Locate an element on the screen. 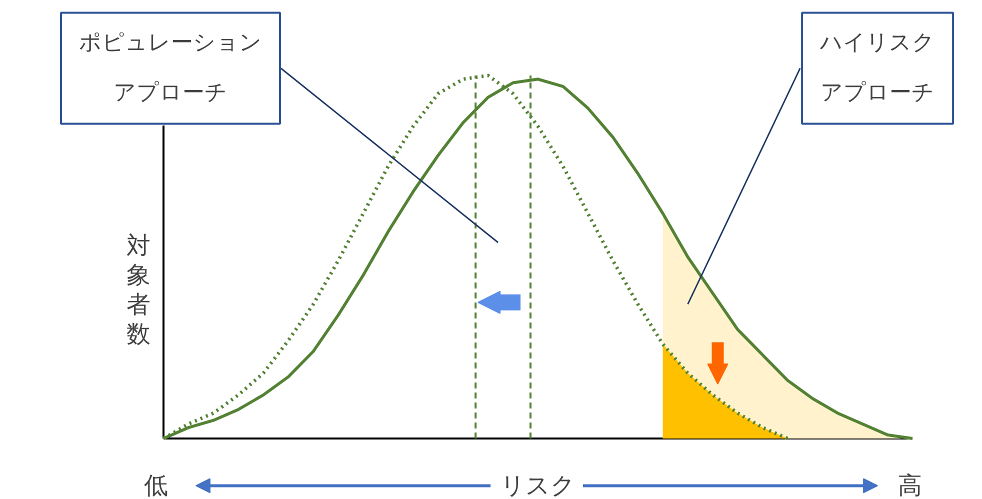 The width and height of the screenshot is (982, 499). text: 低 is located at coordinates (156, 485).